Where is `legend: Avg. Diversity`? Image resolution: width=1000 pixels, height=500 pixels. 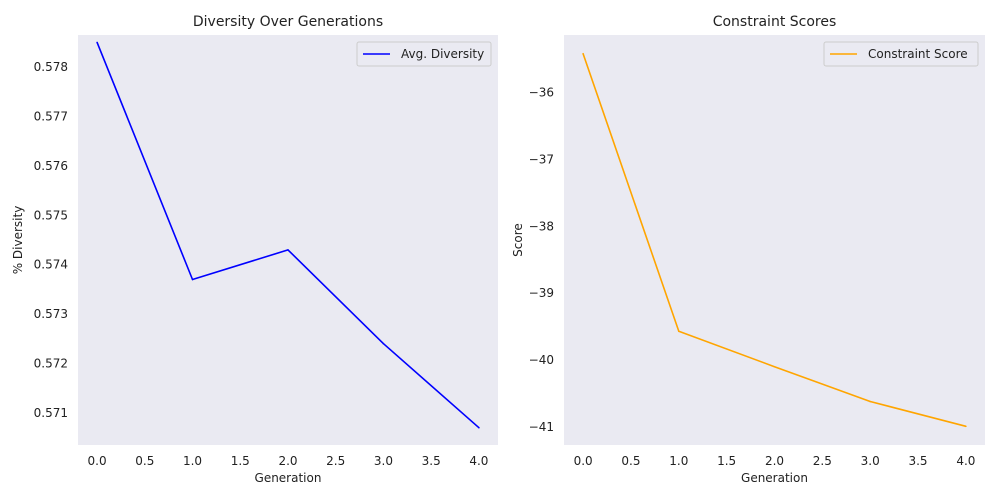
legend: Avg. Diversity is located at coordinates (424, 54).